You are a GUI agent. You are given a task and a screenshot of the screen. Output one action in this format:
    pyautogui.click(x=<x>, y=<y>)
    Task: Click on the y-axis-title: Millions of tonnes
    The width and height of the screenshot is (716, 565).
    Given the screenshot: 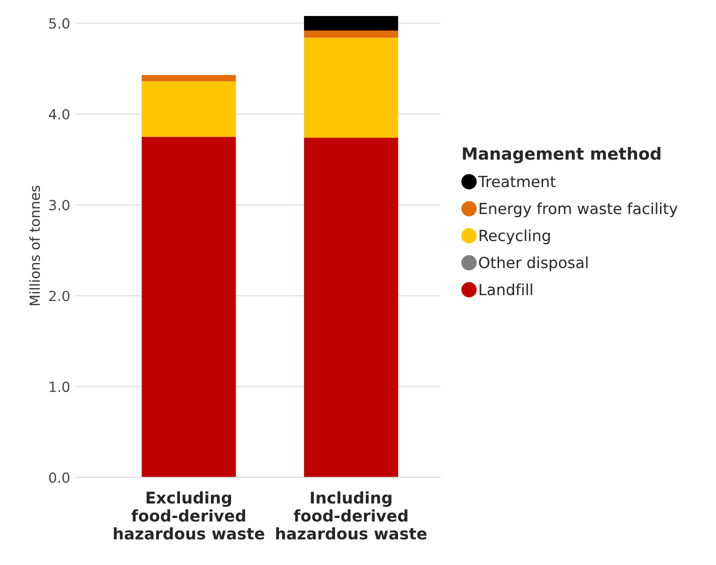 What is the action you would take?
    pyautogui.click(x=34, y=246)
    